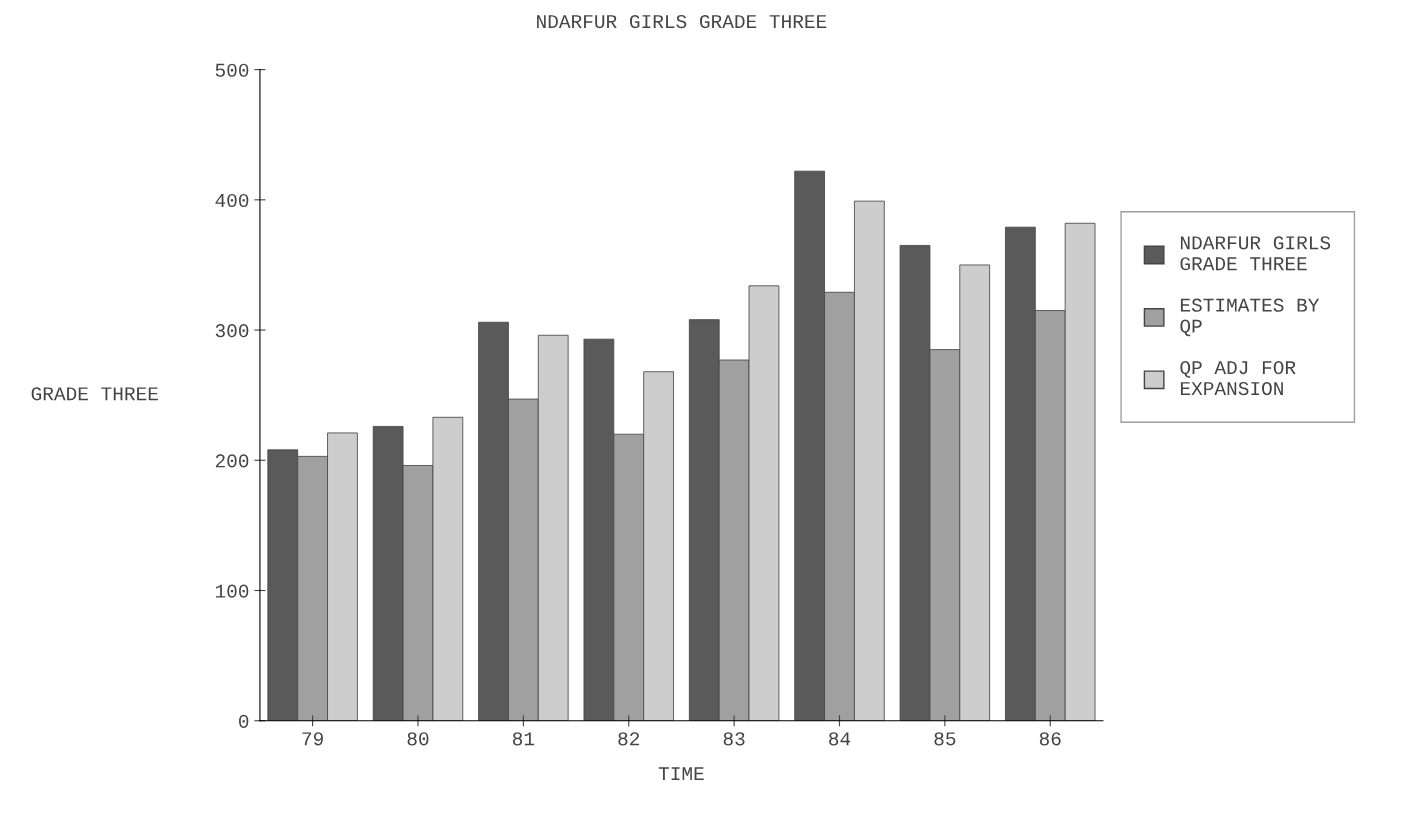 The width and height of the screenshot is (1405, 819). Describe the element at coordinates (232, 331) in the screenshot. I see `y-tick-label: 300` at that location.